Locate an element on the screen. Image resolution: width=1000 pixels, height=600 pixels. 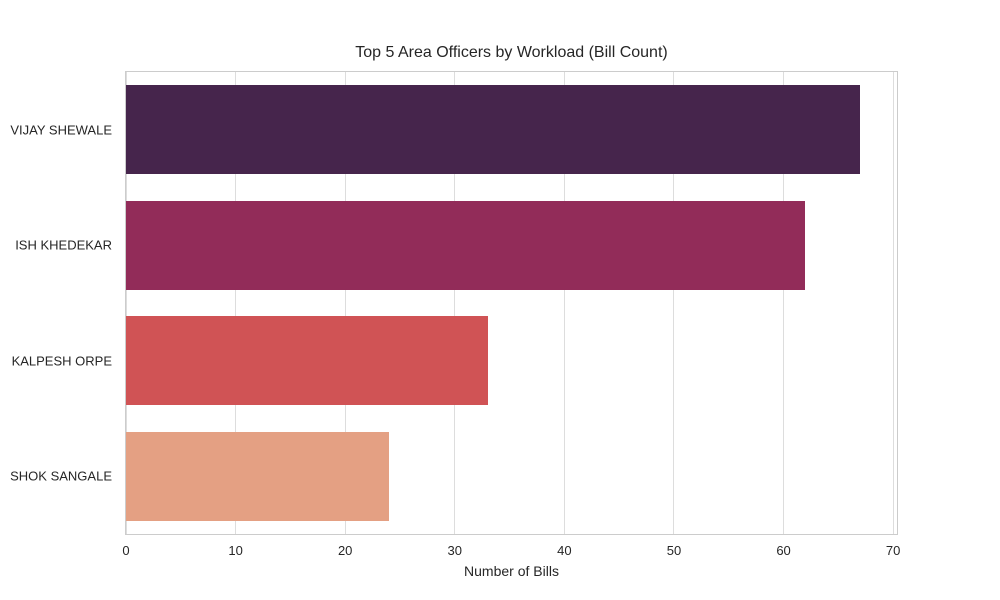
bar-ish-khedekar is located at coordinates (466, 245).